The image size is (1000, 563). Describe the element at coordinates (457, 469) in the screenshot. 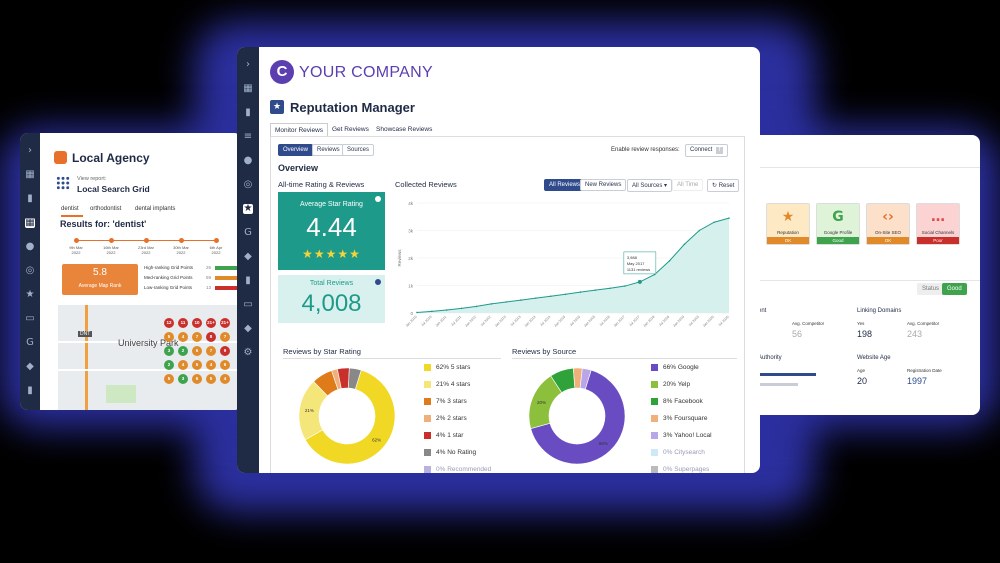

I see `legend-item: 0% Recommended` at that location.